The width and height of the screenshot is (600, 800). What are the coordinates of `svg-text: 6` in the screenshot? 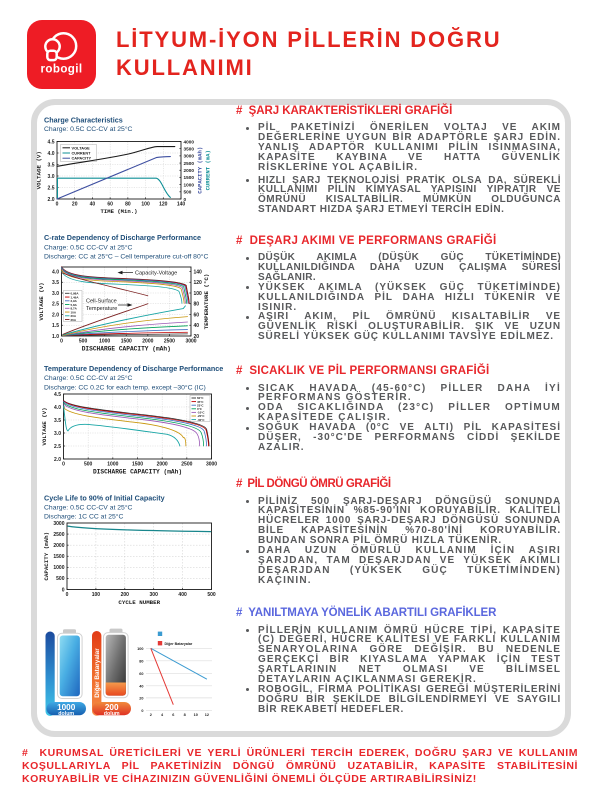 It's located at (173, 715).